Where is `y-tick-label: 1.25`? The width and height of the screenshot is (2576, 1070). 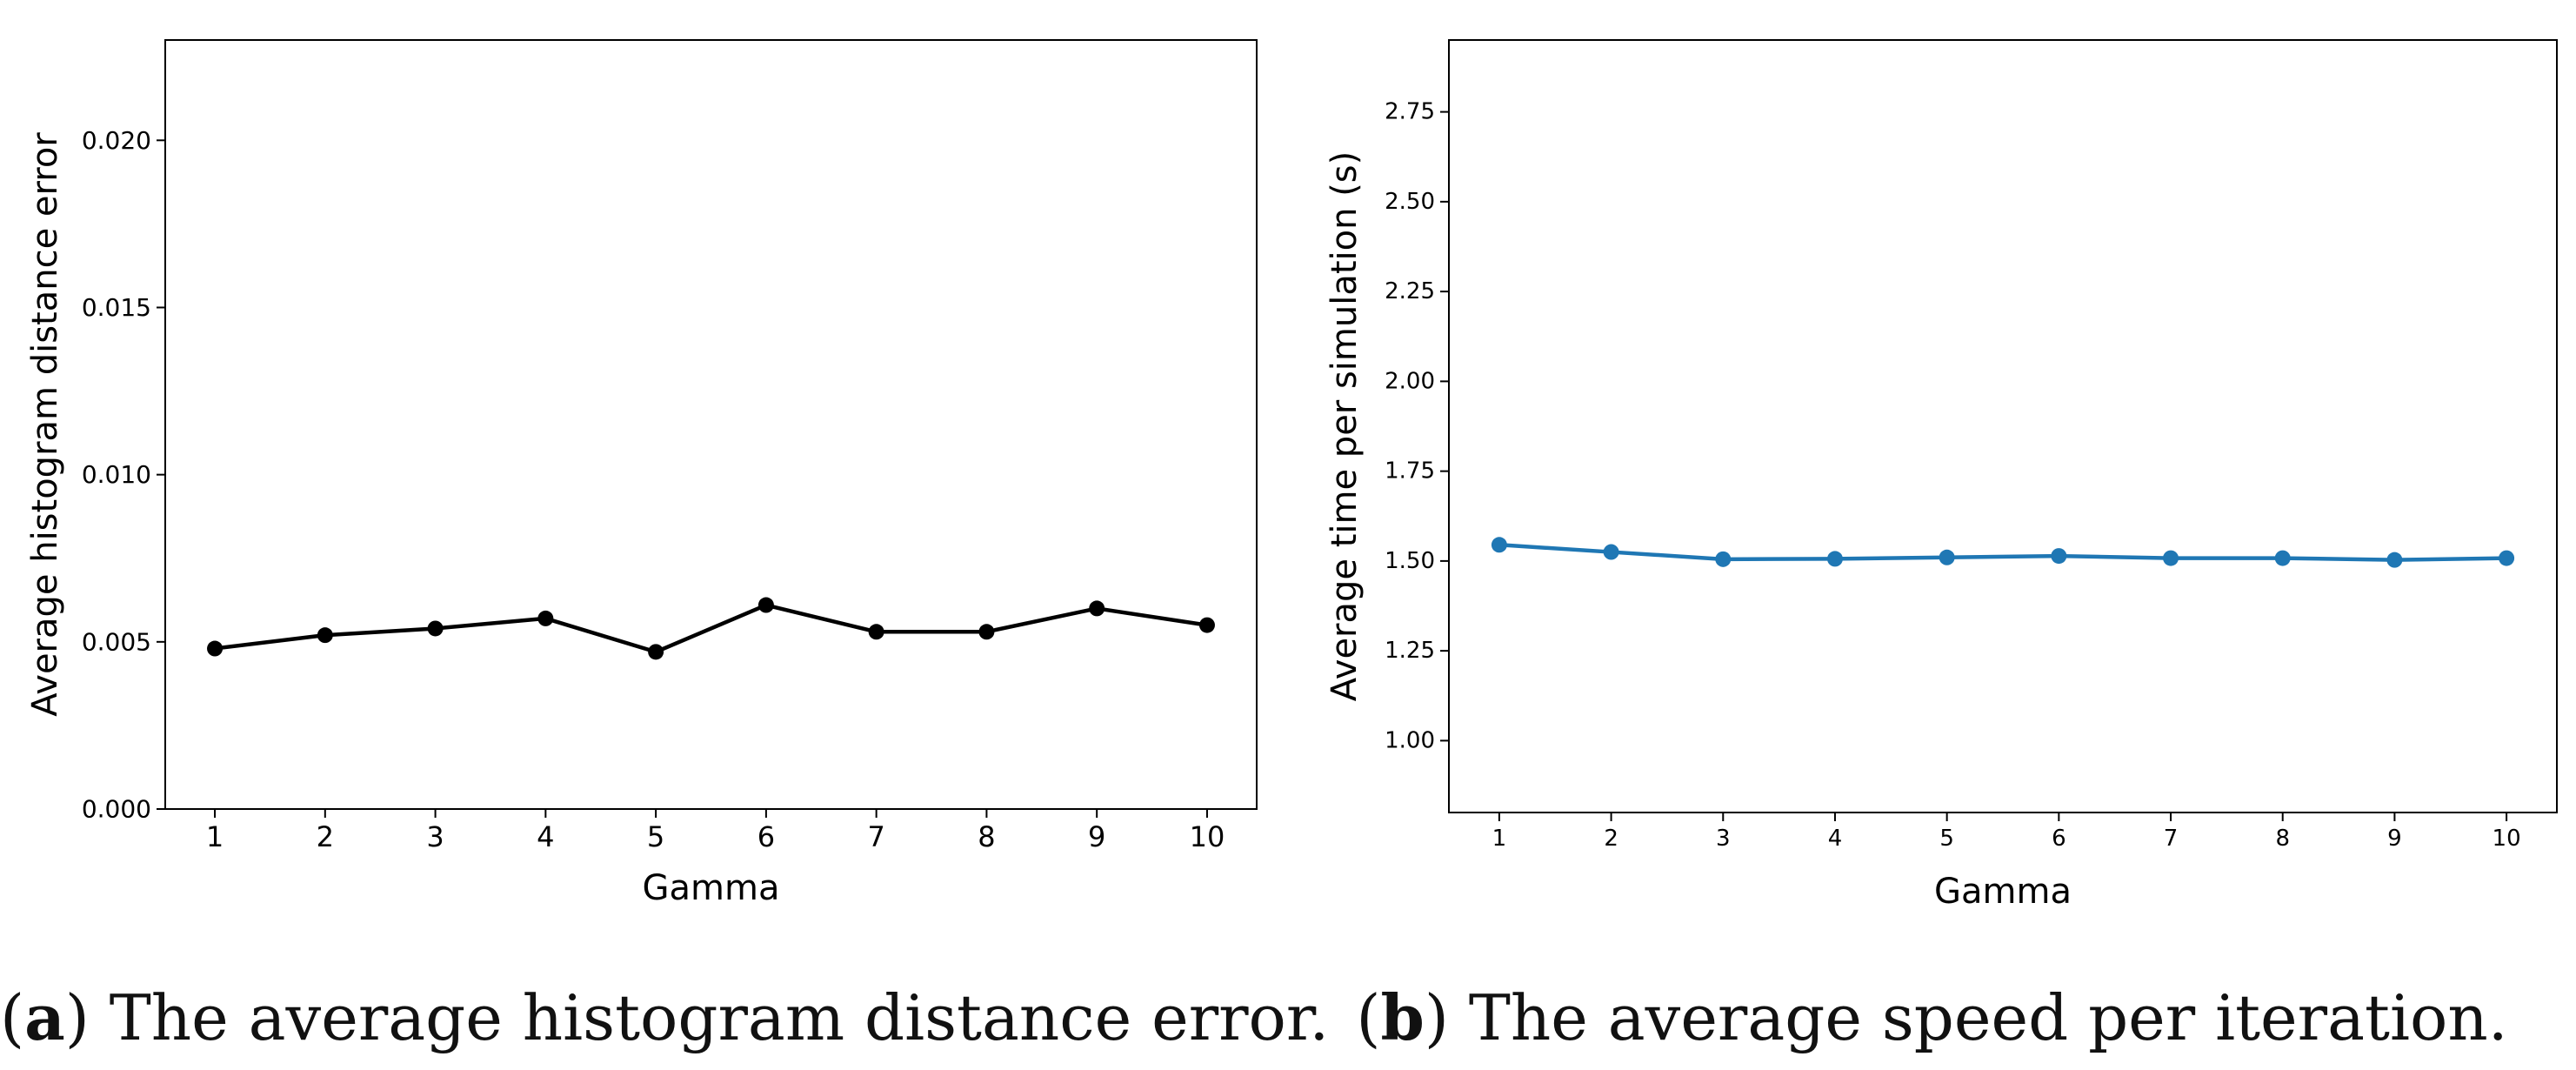
y-tick-label: 1.25 is located at coordinates (1410, 651).